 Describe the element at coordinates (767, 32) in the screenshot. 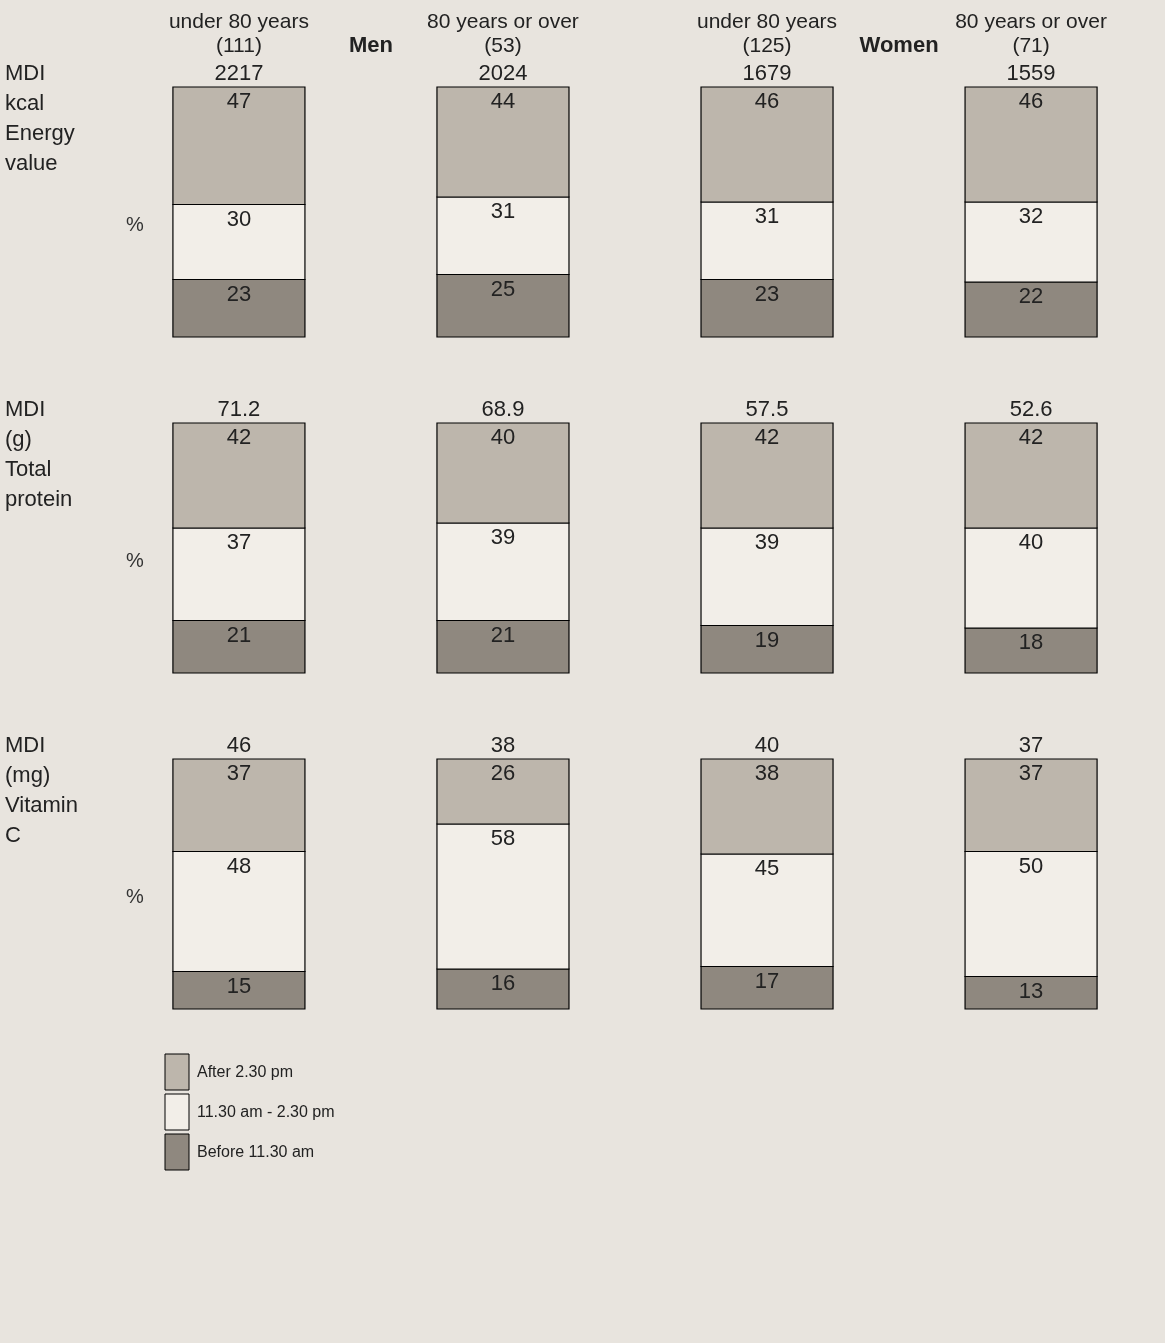

I see `x-tick-label: under 80 years (125)` at that location.